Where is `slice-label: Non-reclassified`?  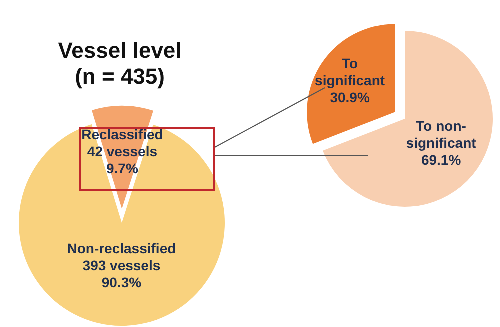
slice-label: Non-reclassified is located at coordinates (121, 248).